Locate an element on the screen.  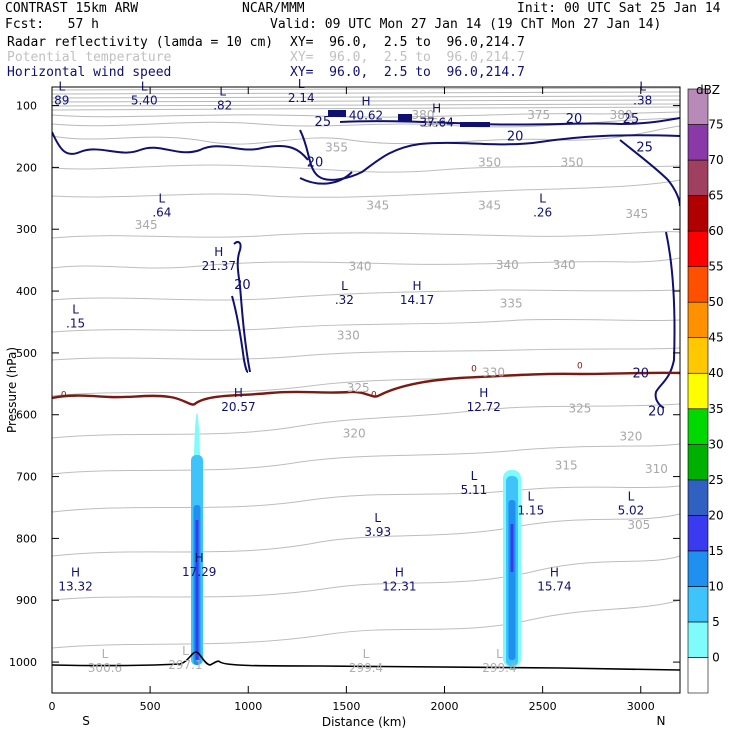
extrema-value: 3.93 is located at coordinates (377, 532).